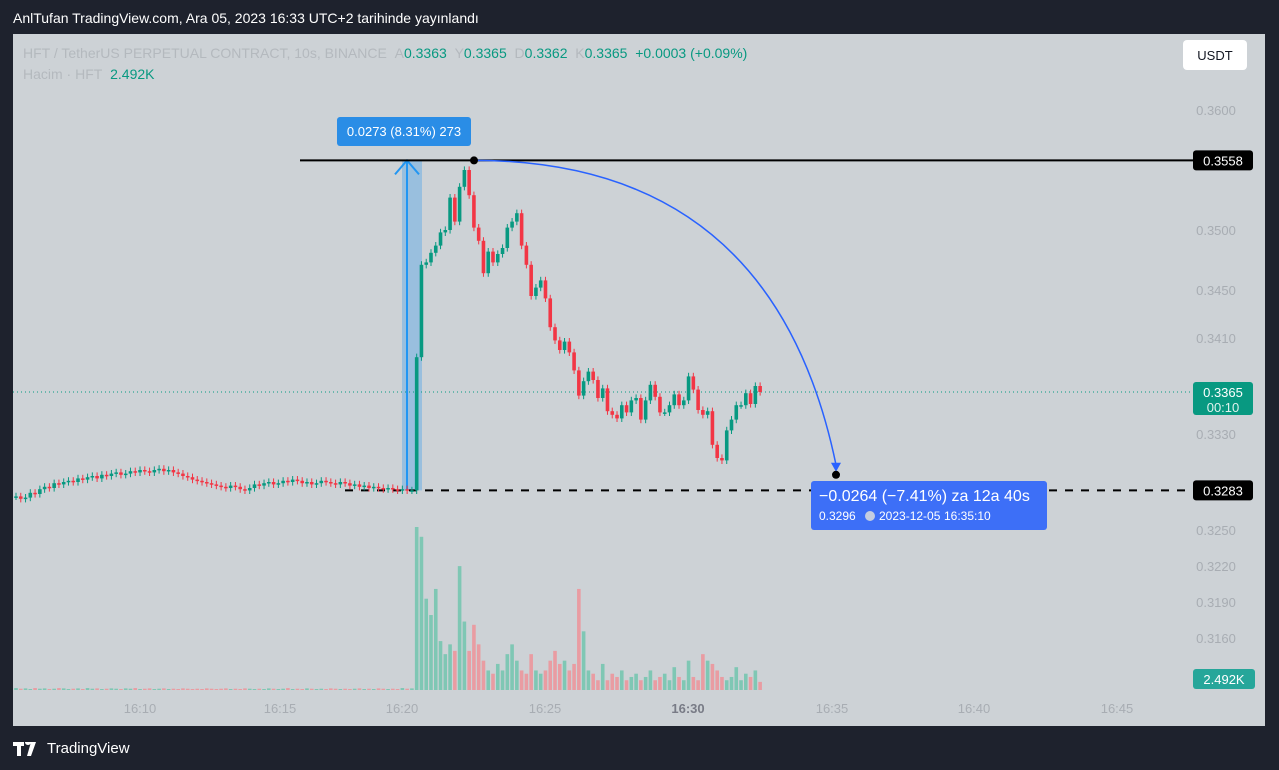 This screenshot has height=770, width=1279. What do you see at coordinates (1216, 110) in the screenshot?
I see `price-tick: 0.3600` at bounding box center [1216, 110].